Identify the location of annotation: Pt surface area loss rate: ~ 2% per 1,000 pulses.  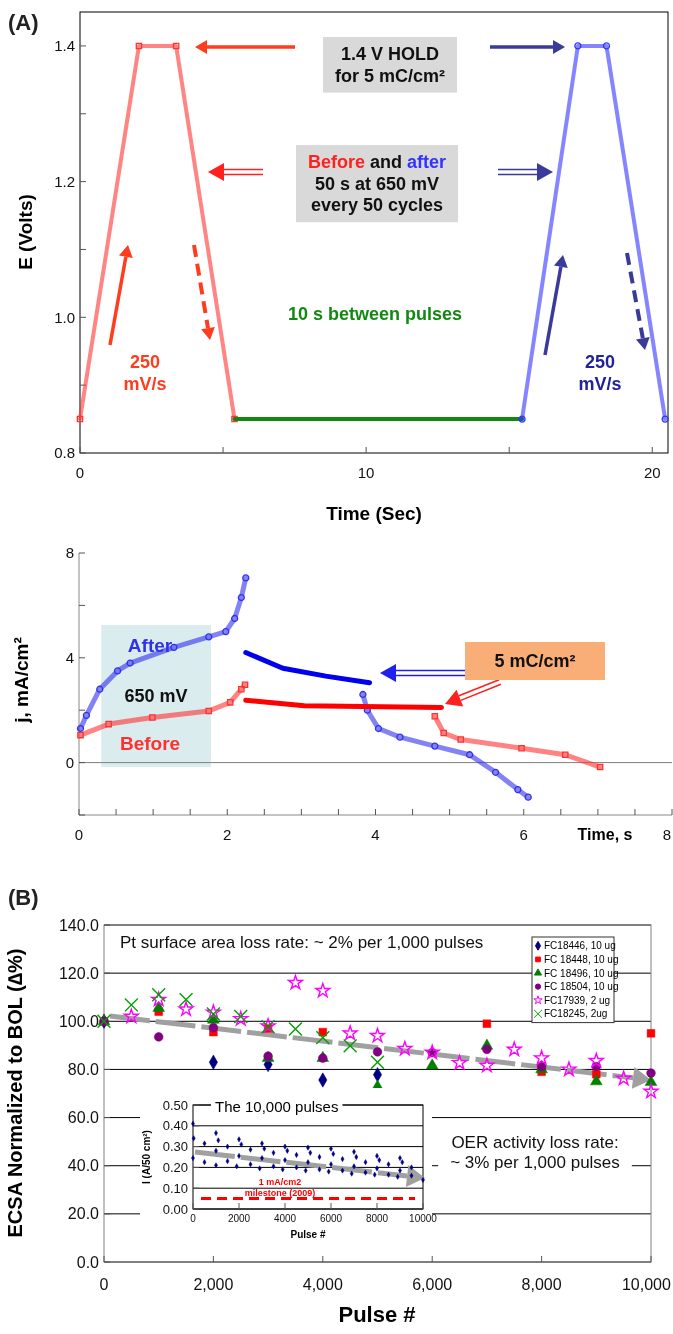
(302, 942).